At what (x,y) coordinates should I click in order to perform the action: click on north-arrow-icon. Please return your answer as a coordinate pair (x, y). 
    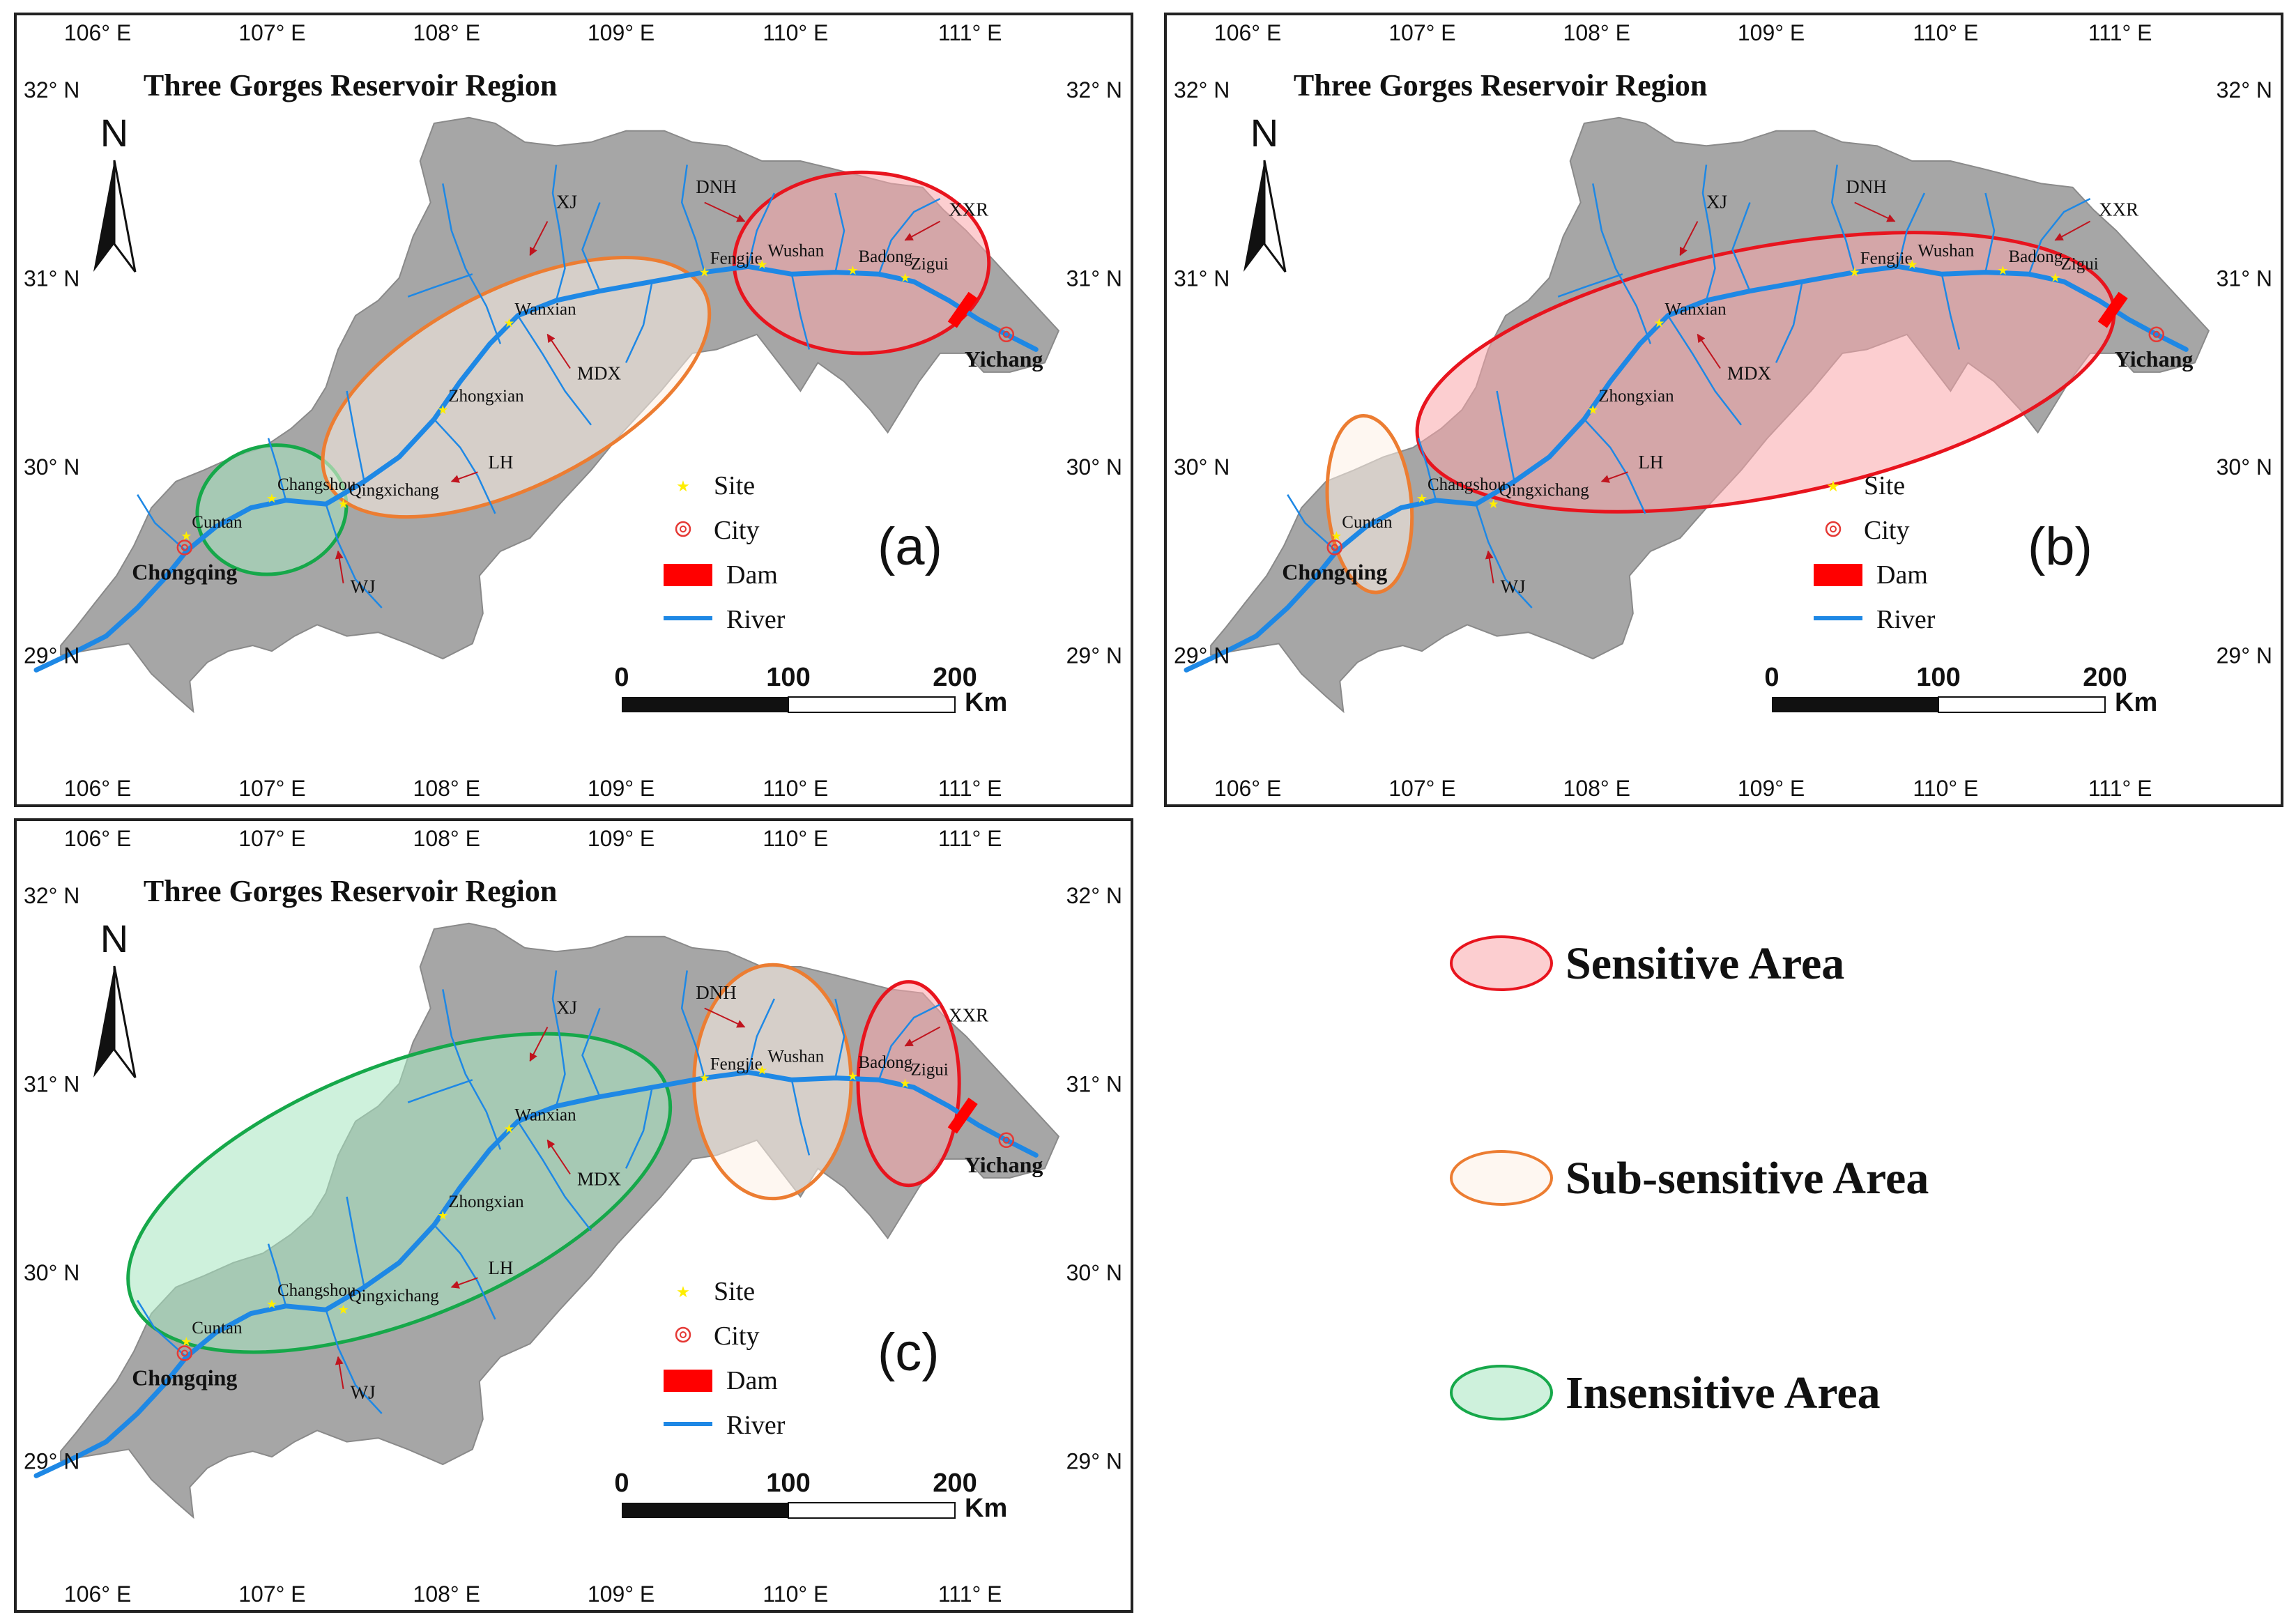
    Looking at the image, I should click on (1253, 216).